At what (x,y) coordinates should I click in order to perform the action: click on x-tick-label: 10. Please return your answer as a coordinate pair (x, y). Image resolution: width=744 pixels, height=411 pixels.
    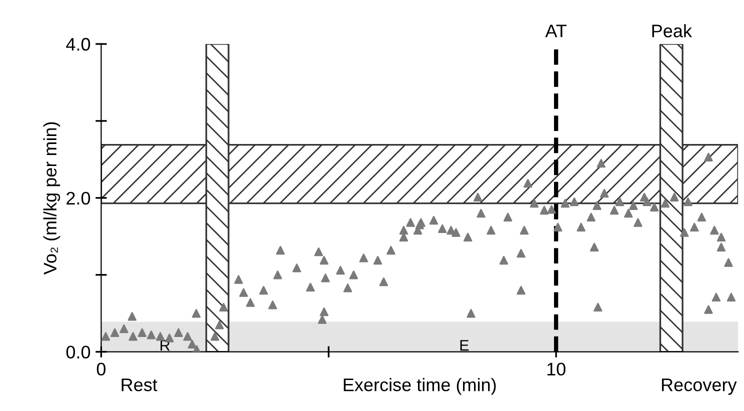
    Looking at the image, I should click on (556, 369).